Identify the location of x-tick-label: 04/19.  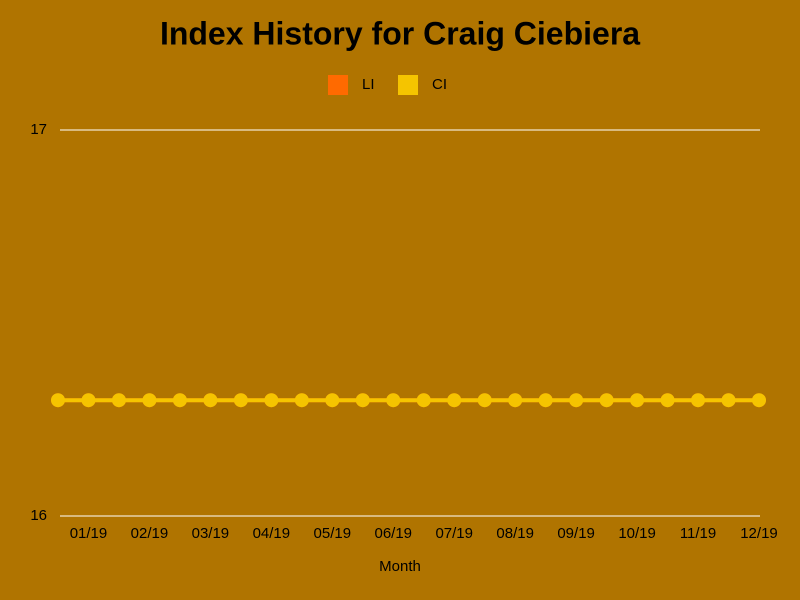
(272, 533).